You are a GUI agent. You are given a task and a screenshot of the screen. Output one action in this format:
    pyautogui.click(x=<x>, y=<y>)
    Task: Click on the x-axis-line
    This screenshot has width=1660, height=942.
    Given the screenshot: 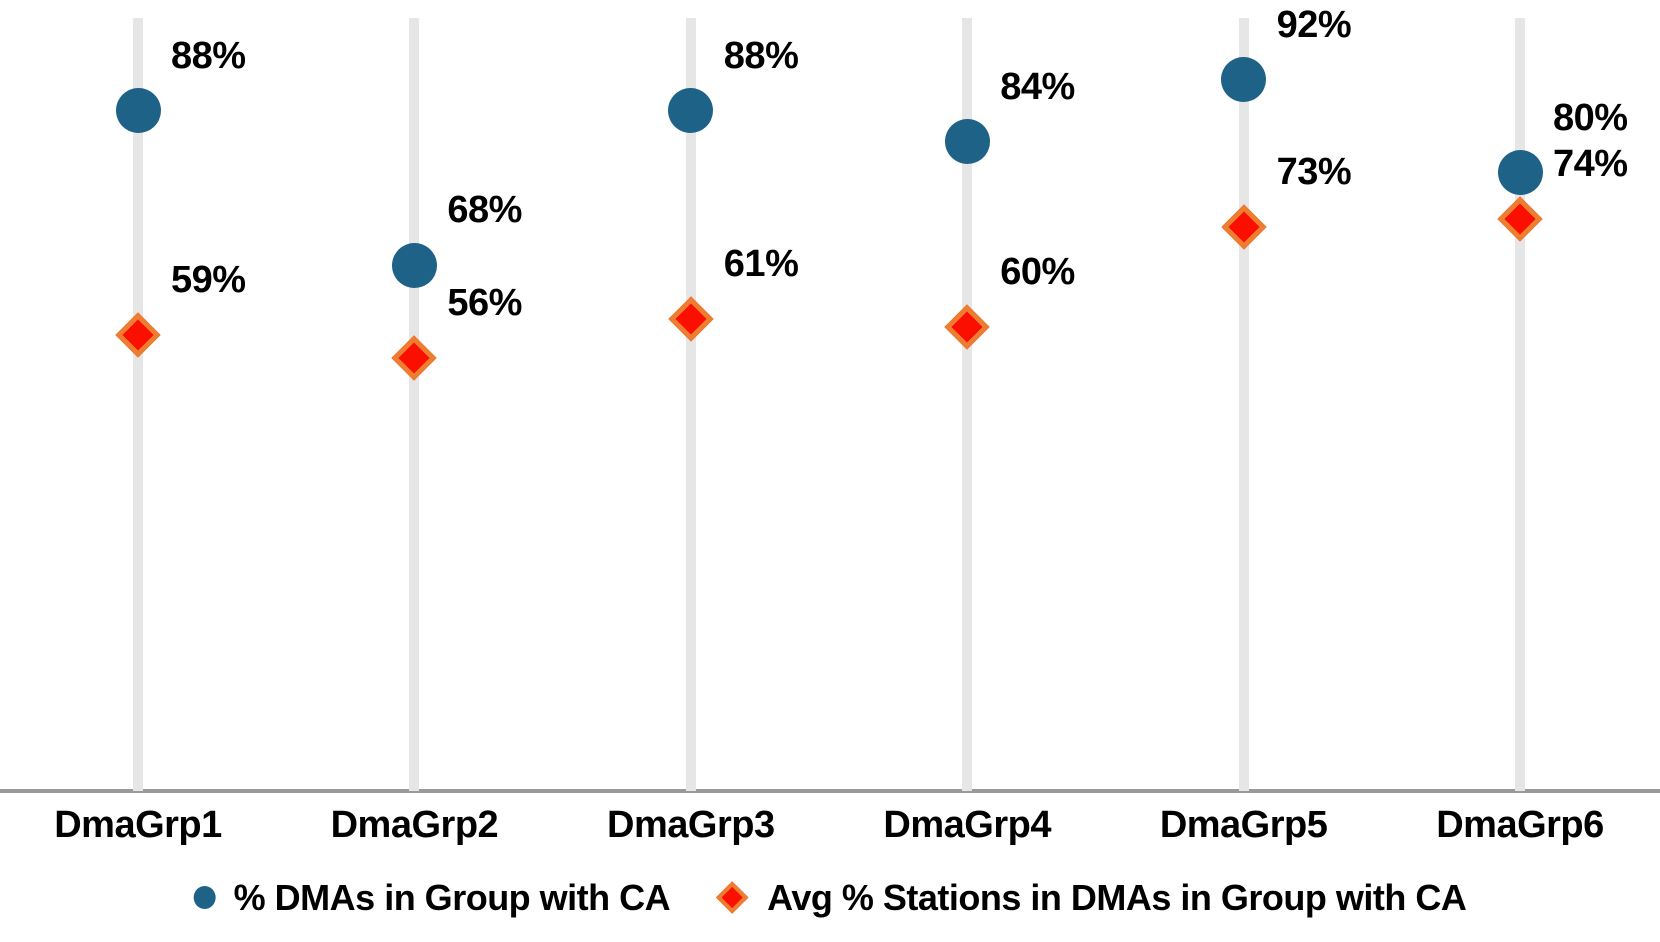 What is the action you would take?
    pyautogui.click(x=830, y=791)
    